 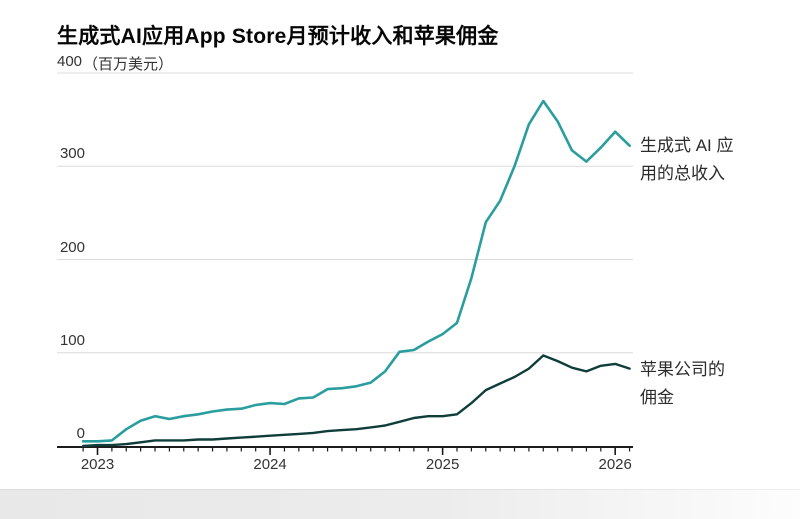 I want to click on y-axis-label: 100, so click(x=72, y=340).